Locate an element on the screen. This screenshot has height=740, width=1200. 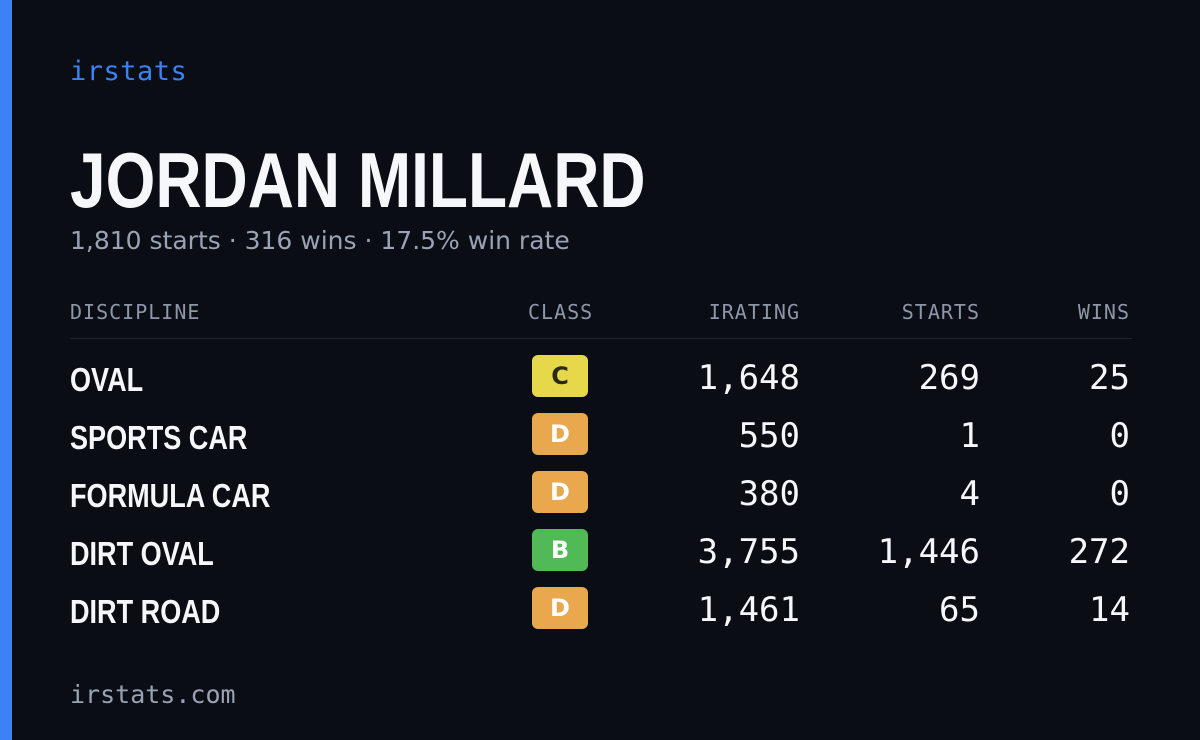
header-wins: WINS is located at coordinates (1103, 312).